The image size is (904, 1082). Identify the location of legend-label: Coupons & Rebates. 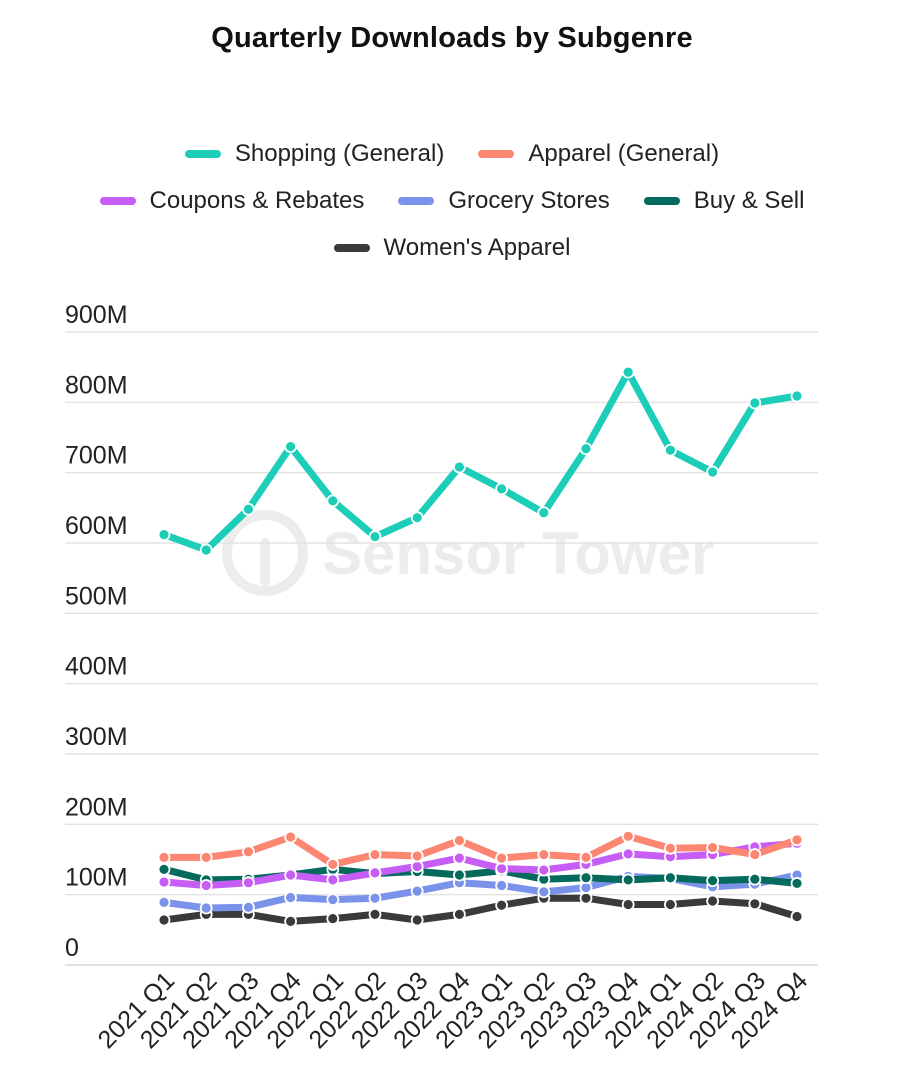
(257, 200).